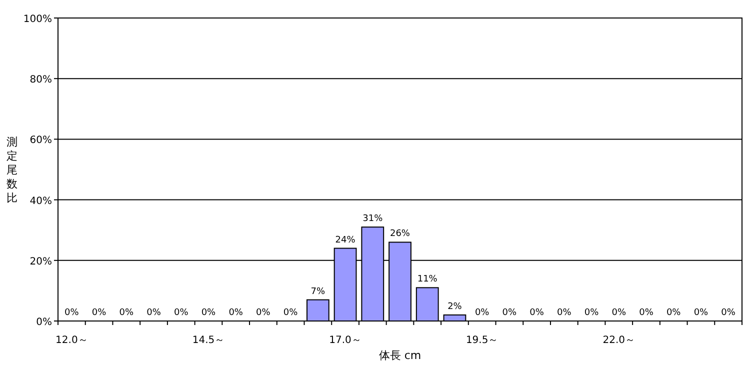 This screenshot has width=756, height=365. I want to click on data-label: 7%, so click(318, 291).